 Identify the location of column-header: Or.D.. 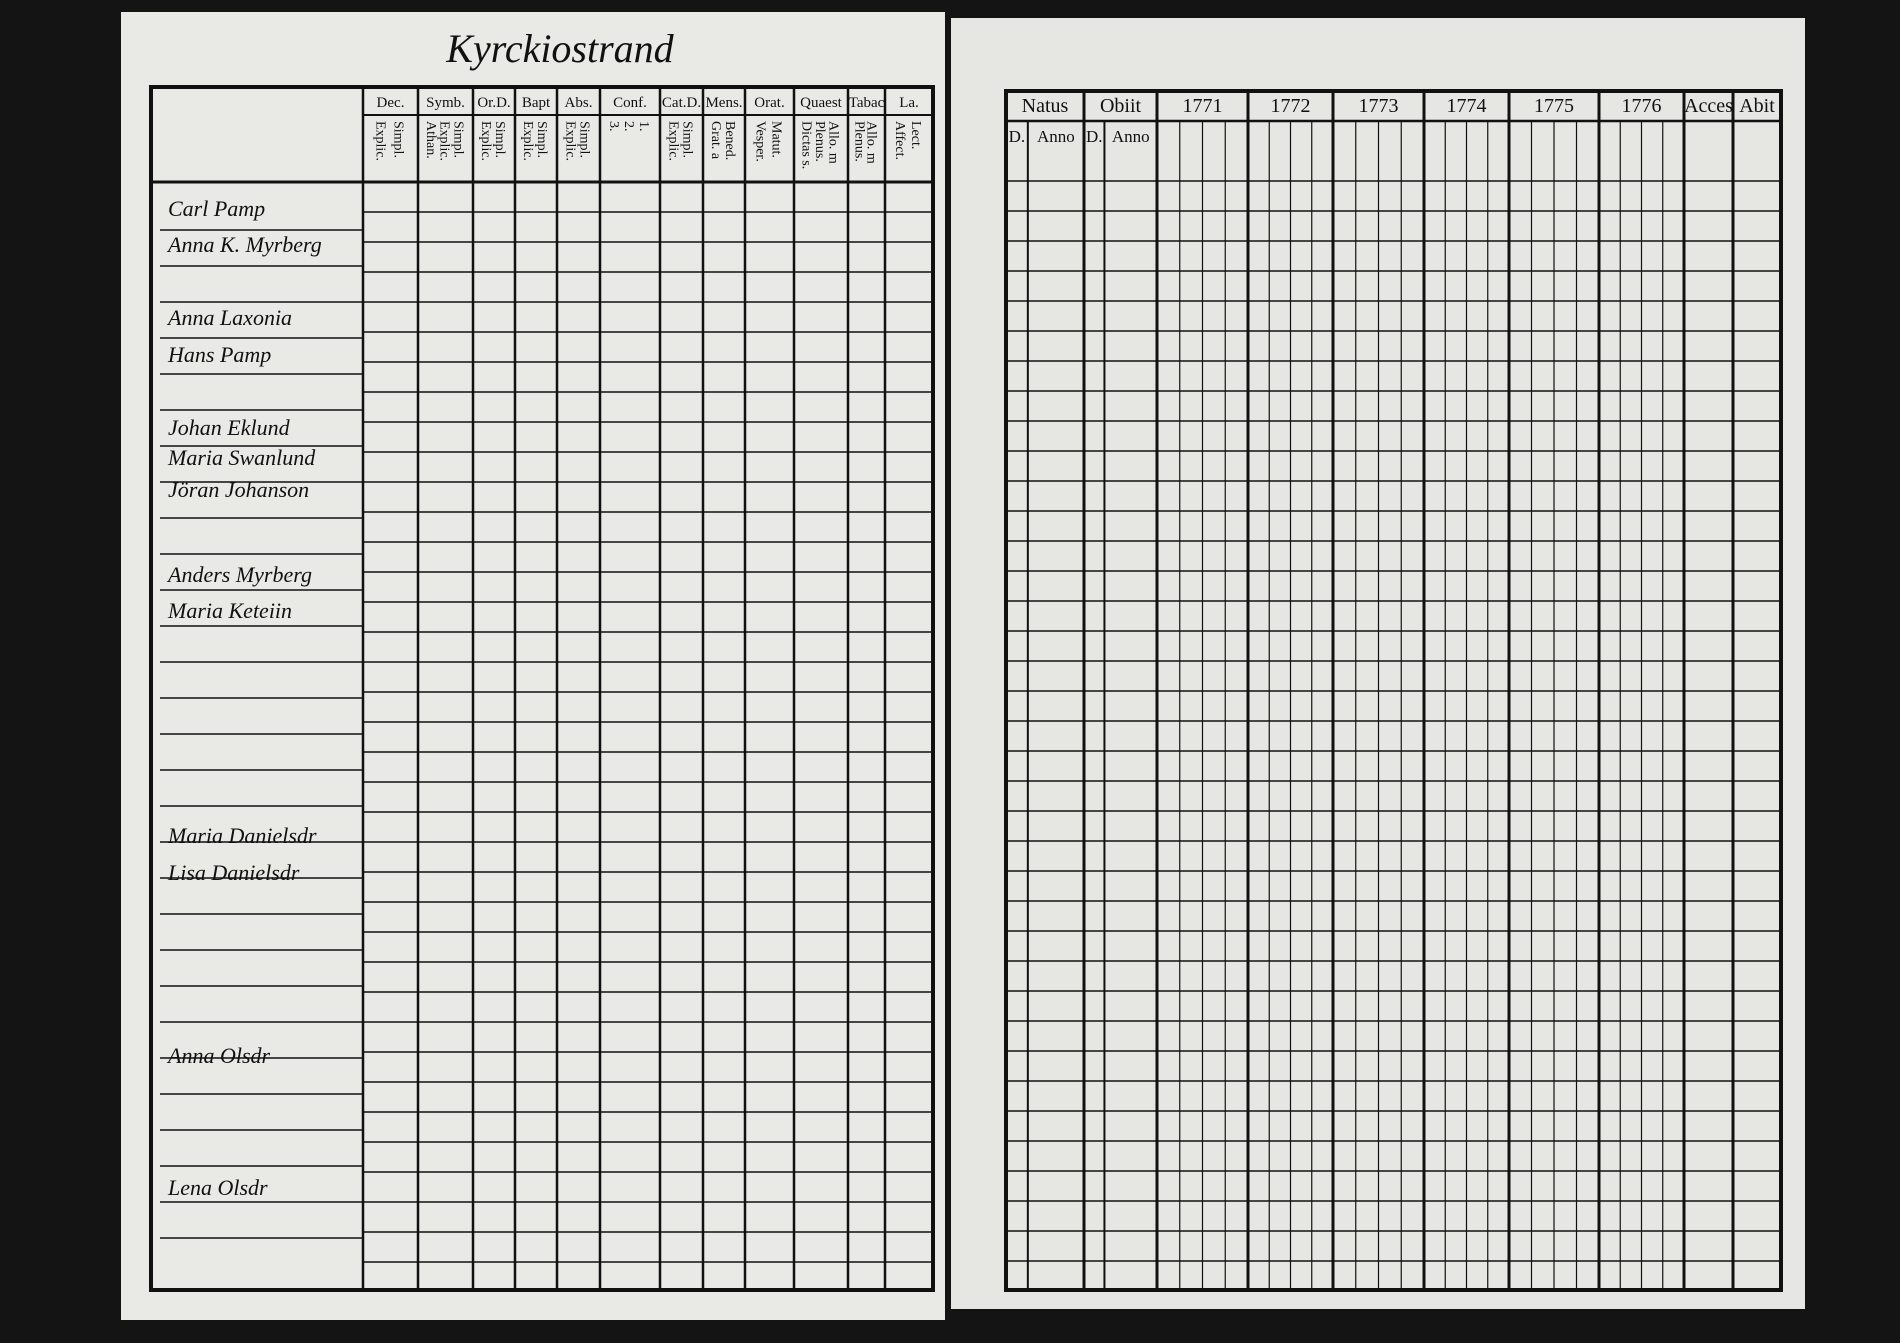
(493, 103).